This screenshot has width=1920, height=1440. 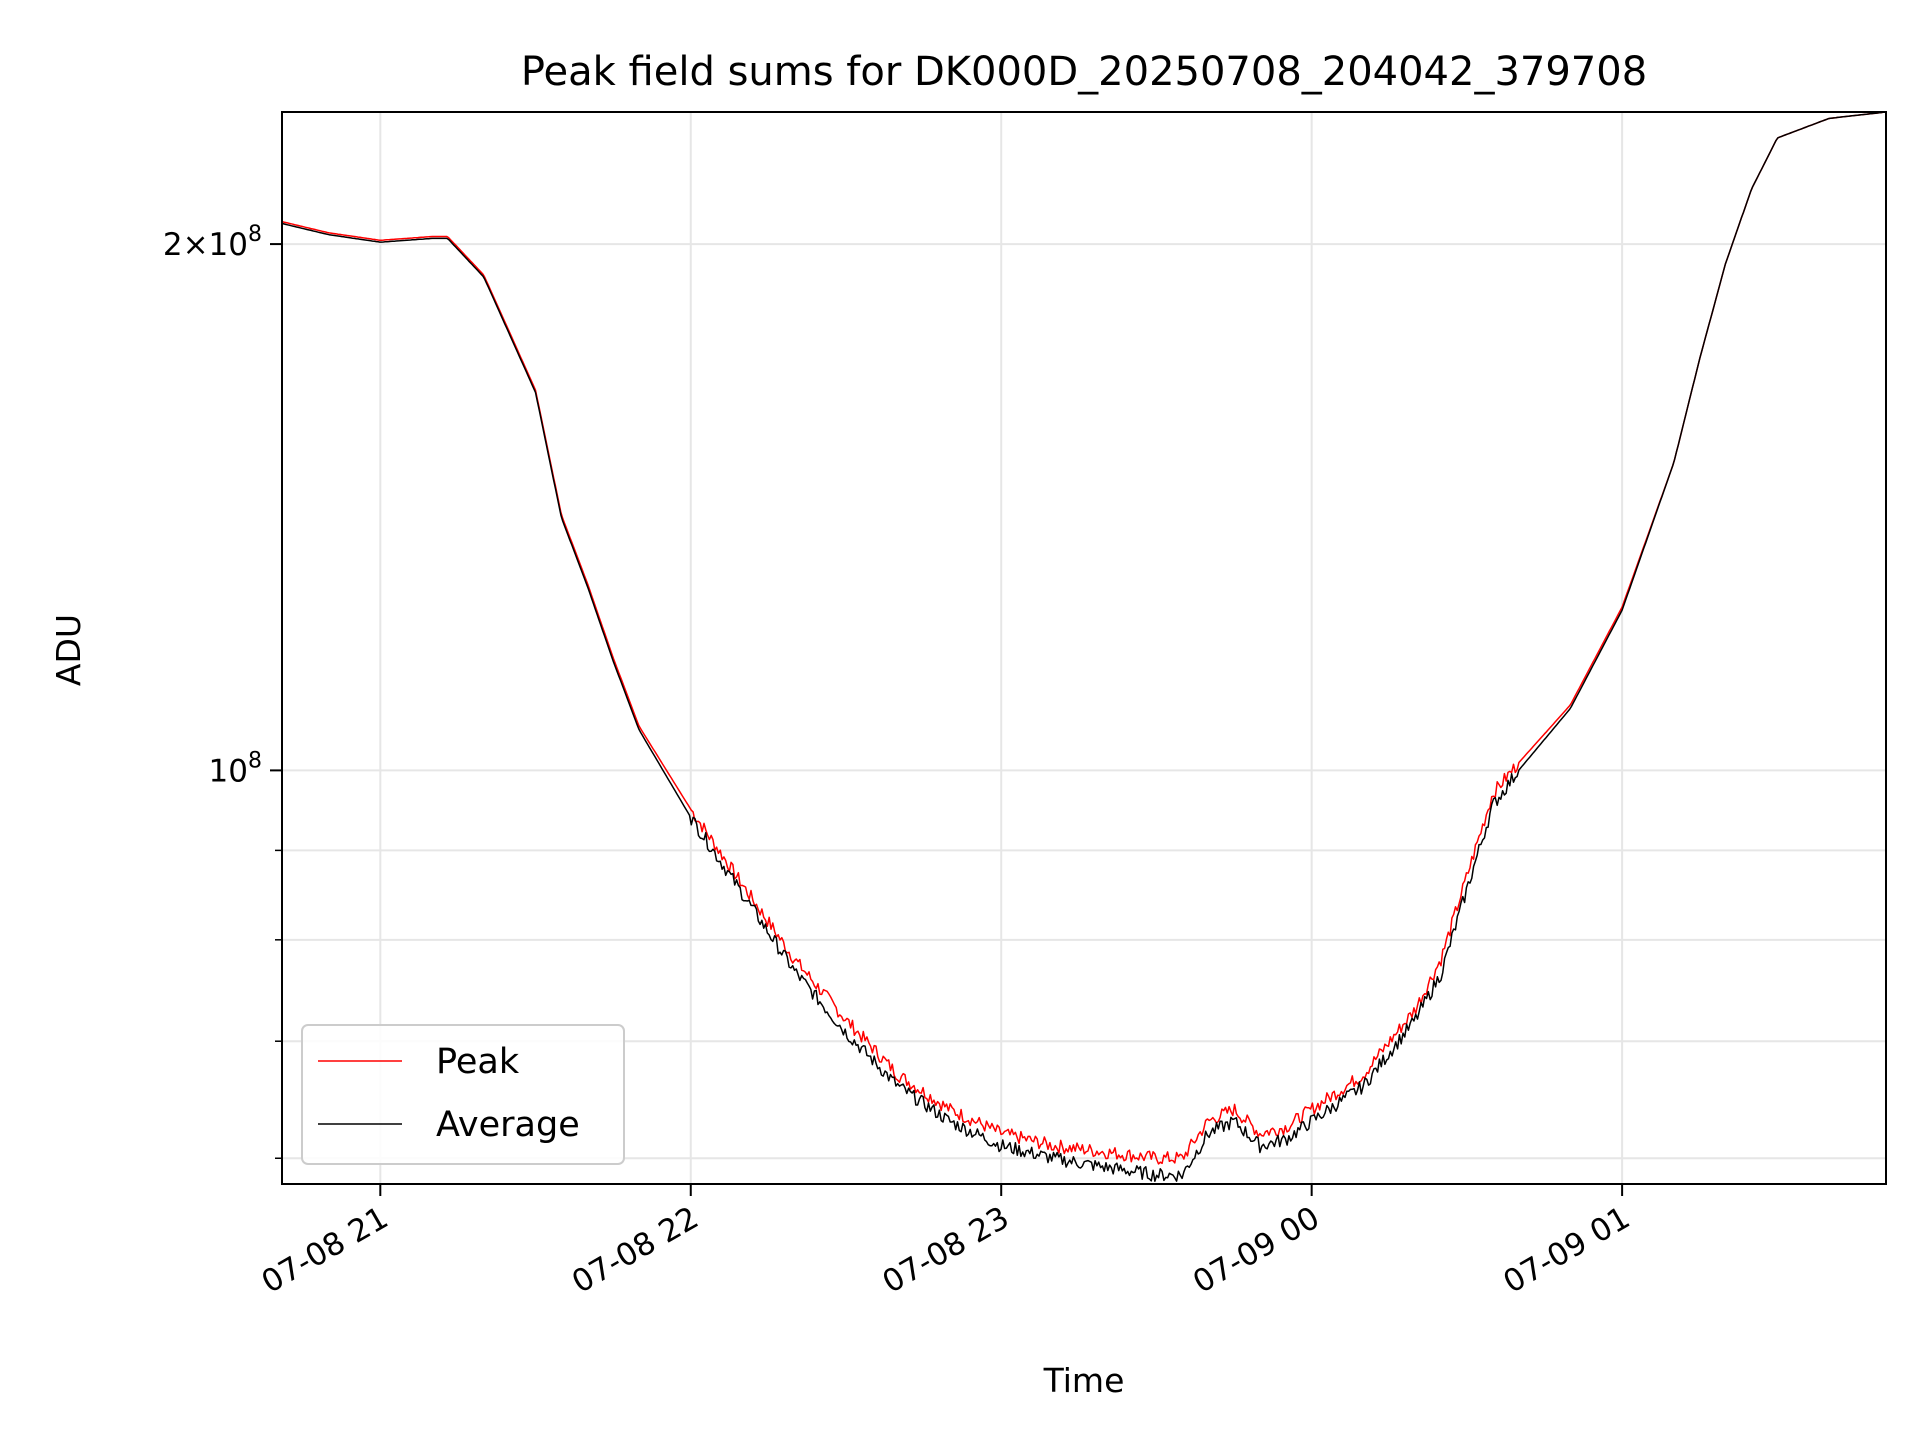 I want to click on y-minor-ticks, so click(x=278, y=1004).